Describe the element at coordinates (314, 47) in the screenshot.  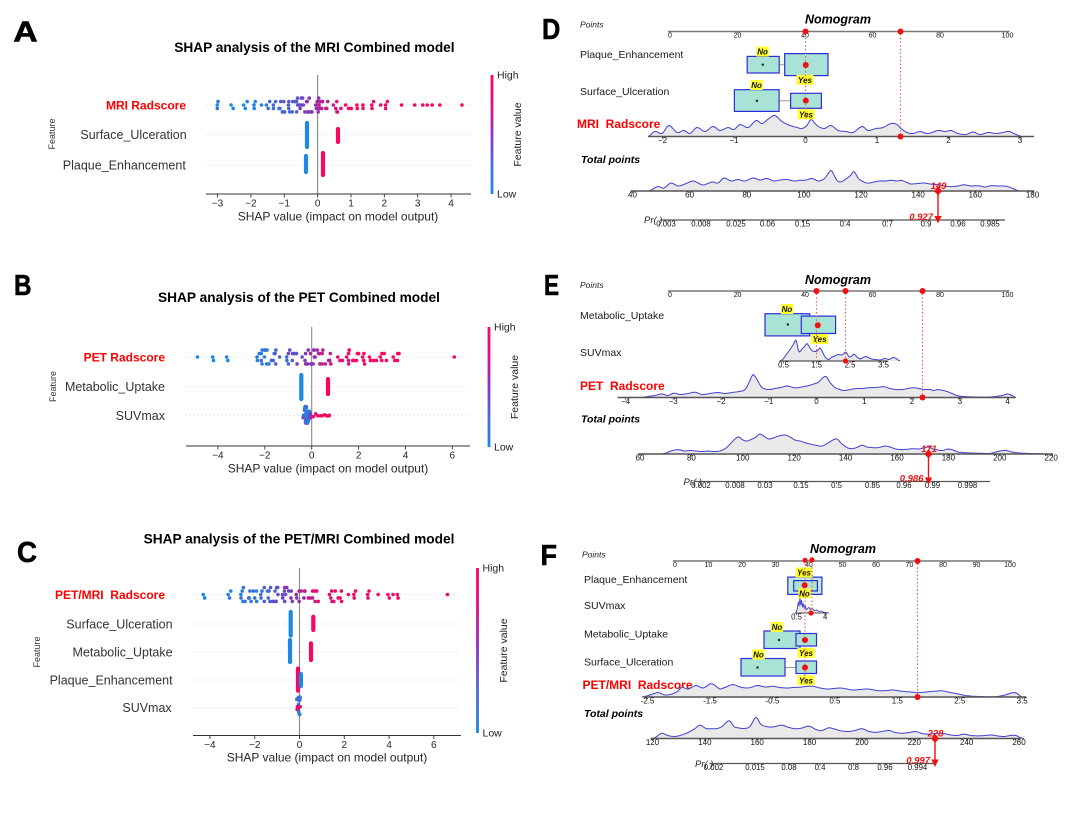
I see `svg-text:SHAP analysis of the MRI Combi: SHAP analysis of the MRI Combined model` at that location.